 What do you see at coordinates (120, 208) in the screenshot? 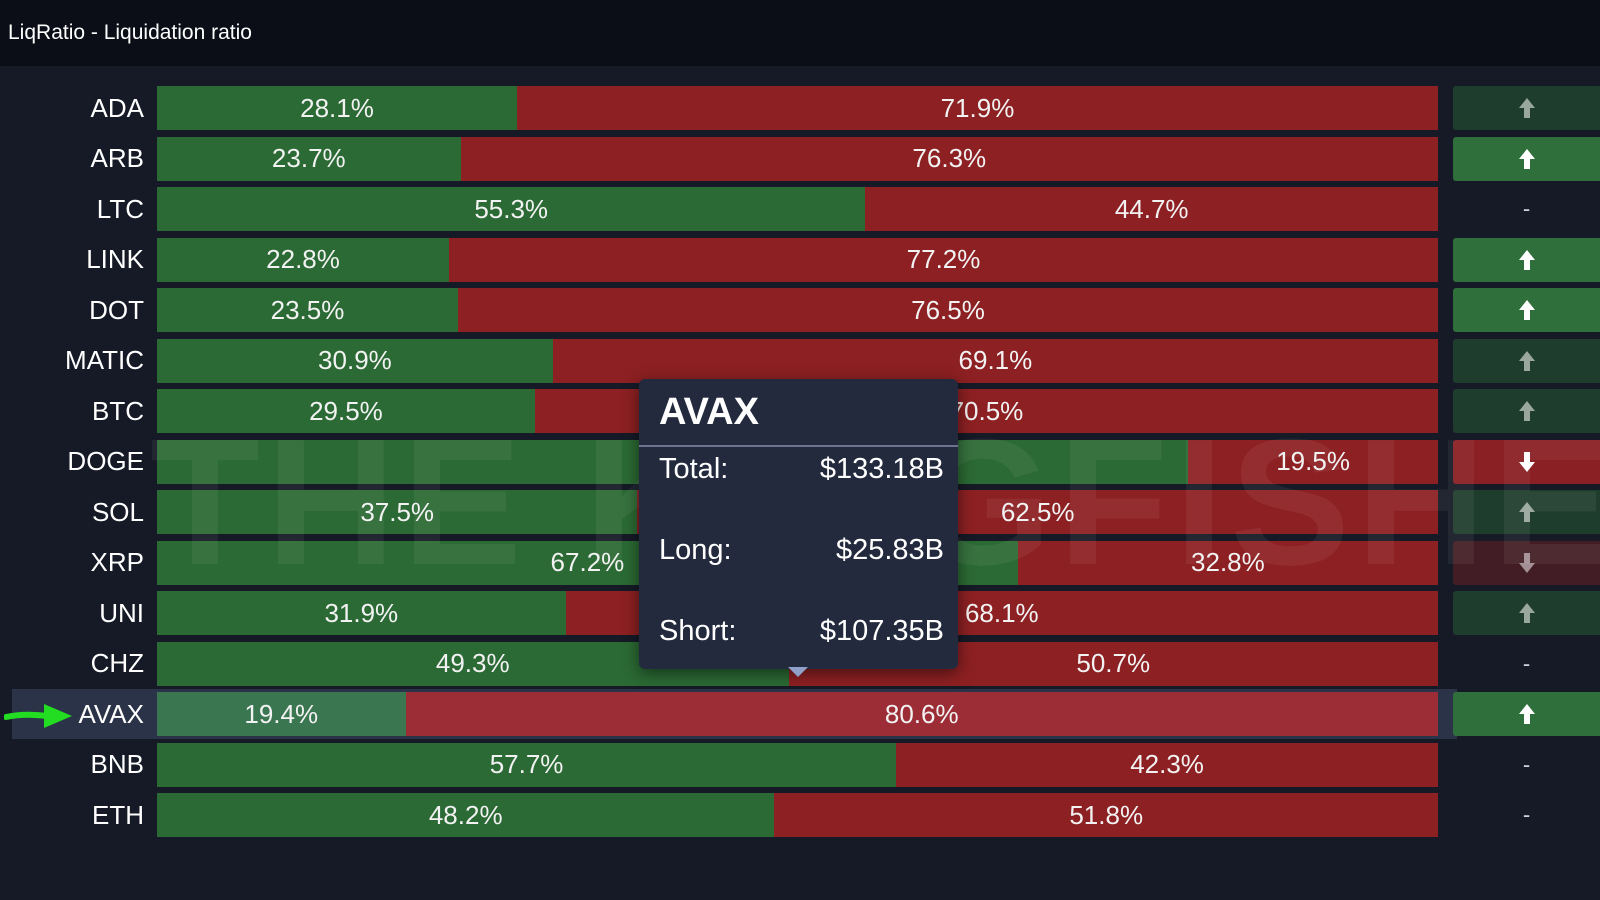
I see `asset-symbol: LTC` at bounding box center [120, 208].